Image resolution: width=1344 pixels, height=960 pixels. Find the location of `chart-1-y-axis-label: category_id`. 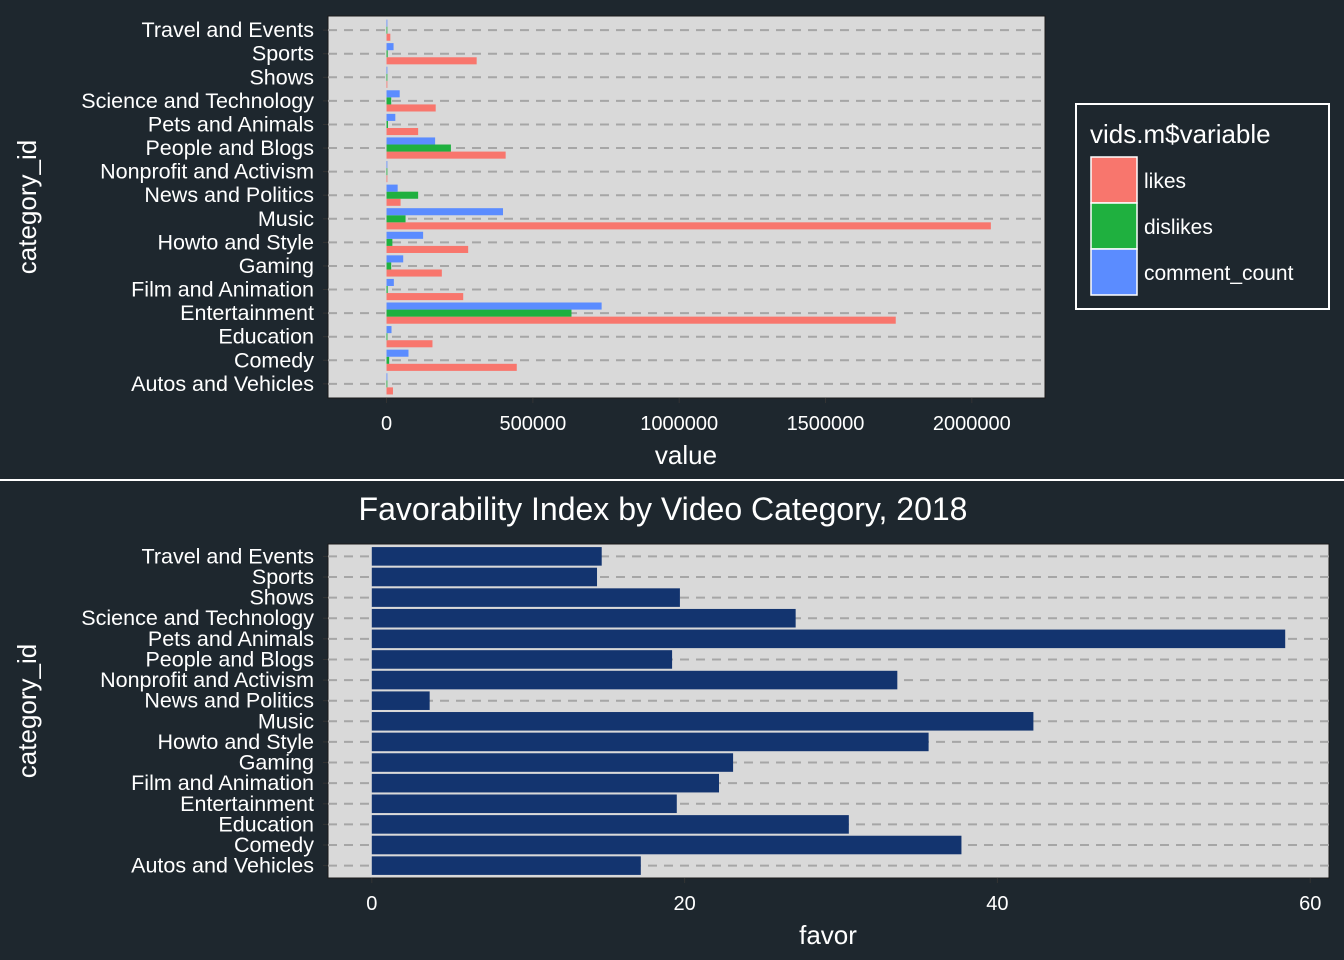

chart-1-y-axis-label: category_id is located at coordinates (27, 207).